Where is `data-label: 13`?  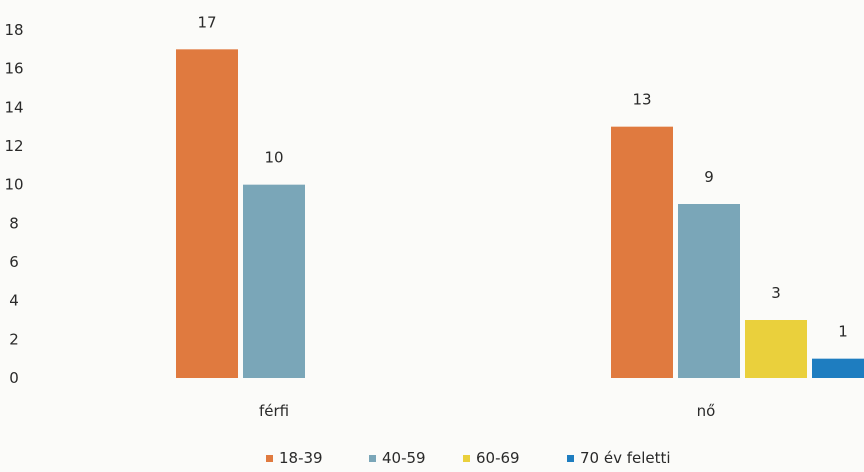
data-label: 13 is located at coordinates (641, 100).